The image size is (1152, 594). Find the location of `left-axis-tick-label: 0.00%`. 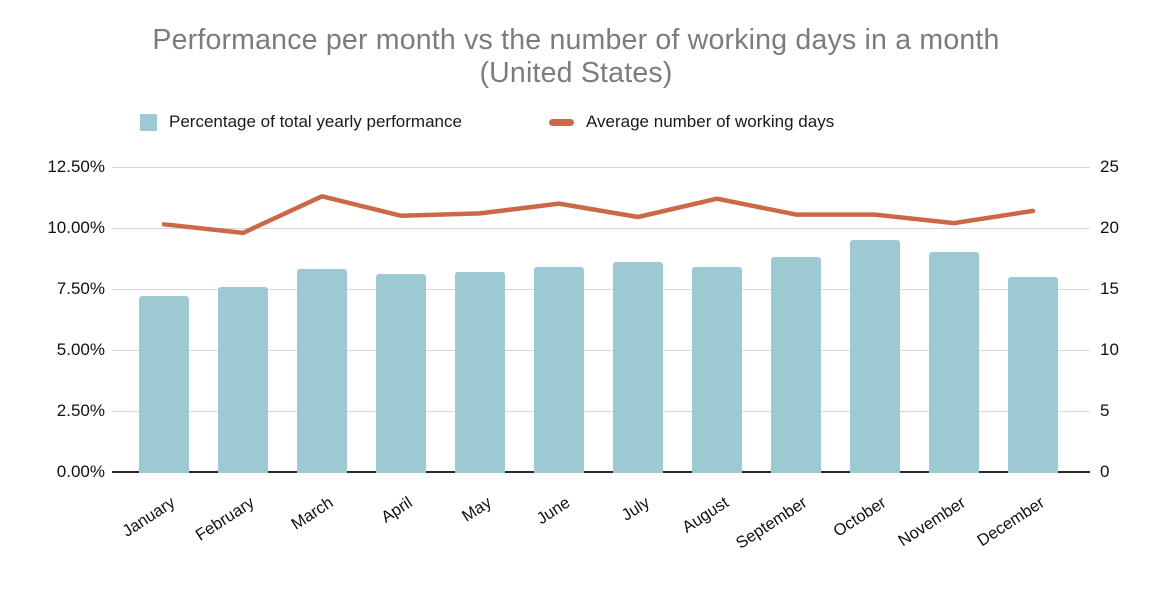

left-axis-tick-label: 0.00% is located at coordinates (80, 471).